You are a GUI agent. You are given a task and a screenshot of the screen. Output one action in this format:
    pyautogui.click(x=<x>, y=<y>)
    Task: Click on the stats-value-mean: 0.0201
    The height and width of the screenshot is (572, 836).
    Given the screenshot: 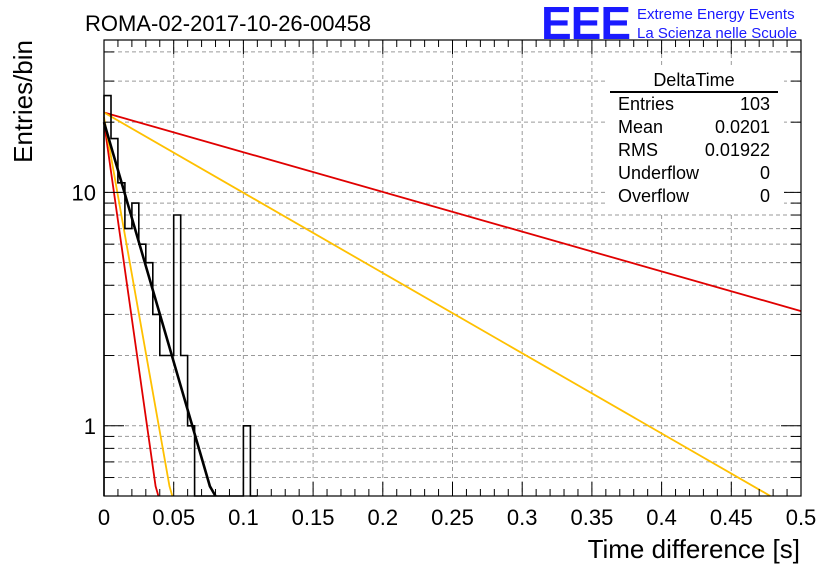 What is the action you would take?
    pyautogui.click(x=742, y=127)
    